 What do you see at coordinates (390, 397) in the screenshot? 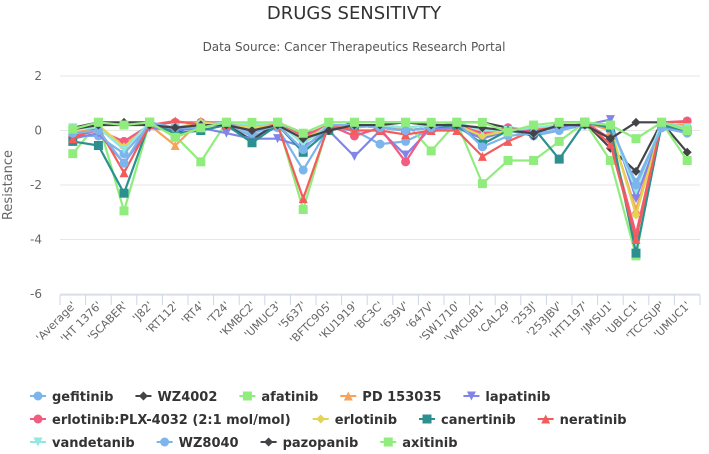
I see `legend-item: PD 153035` at bounding box center [390, 397].